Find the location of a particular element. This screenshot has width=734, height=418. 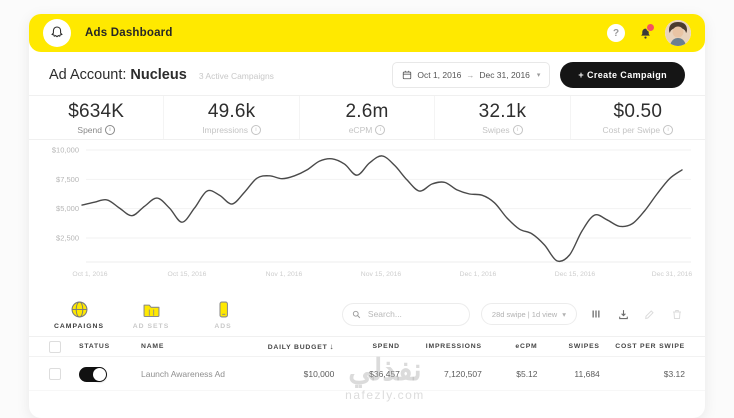

notifications-bell-icon is located at coordinates (646, 32).